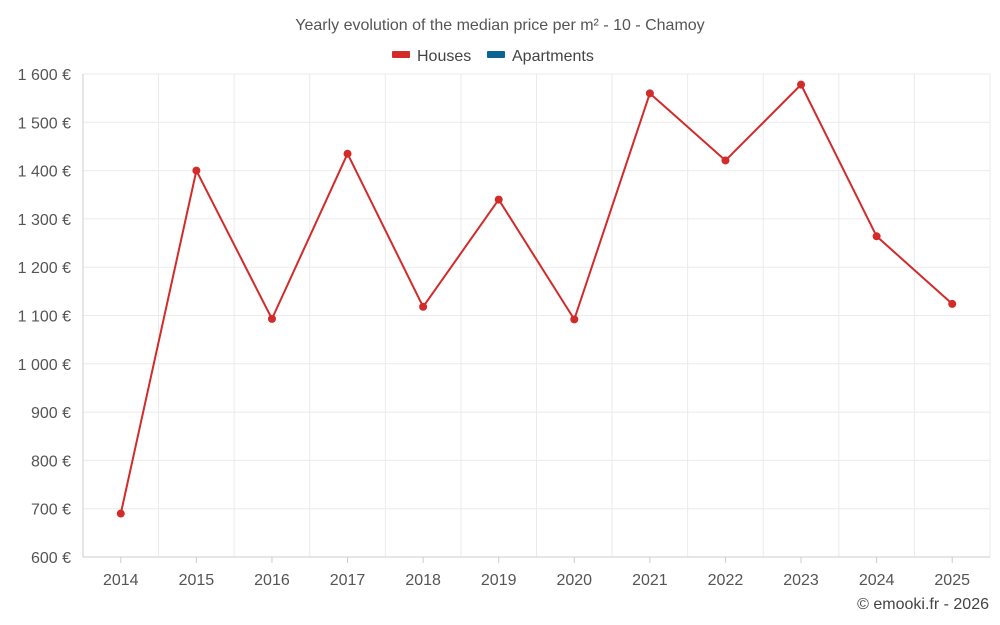 This screenshot has width=1000, height=625. I want to click on x-tick-label: 2016, so click(272, 580).